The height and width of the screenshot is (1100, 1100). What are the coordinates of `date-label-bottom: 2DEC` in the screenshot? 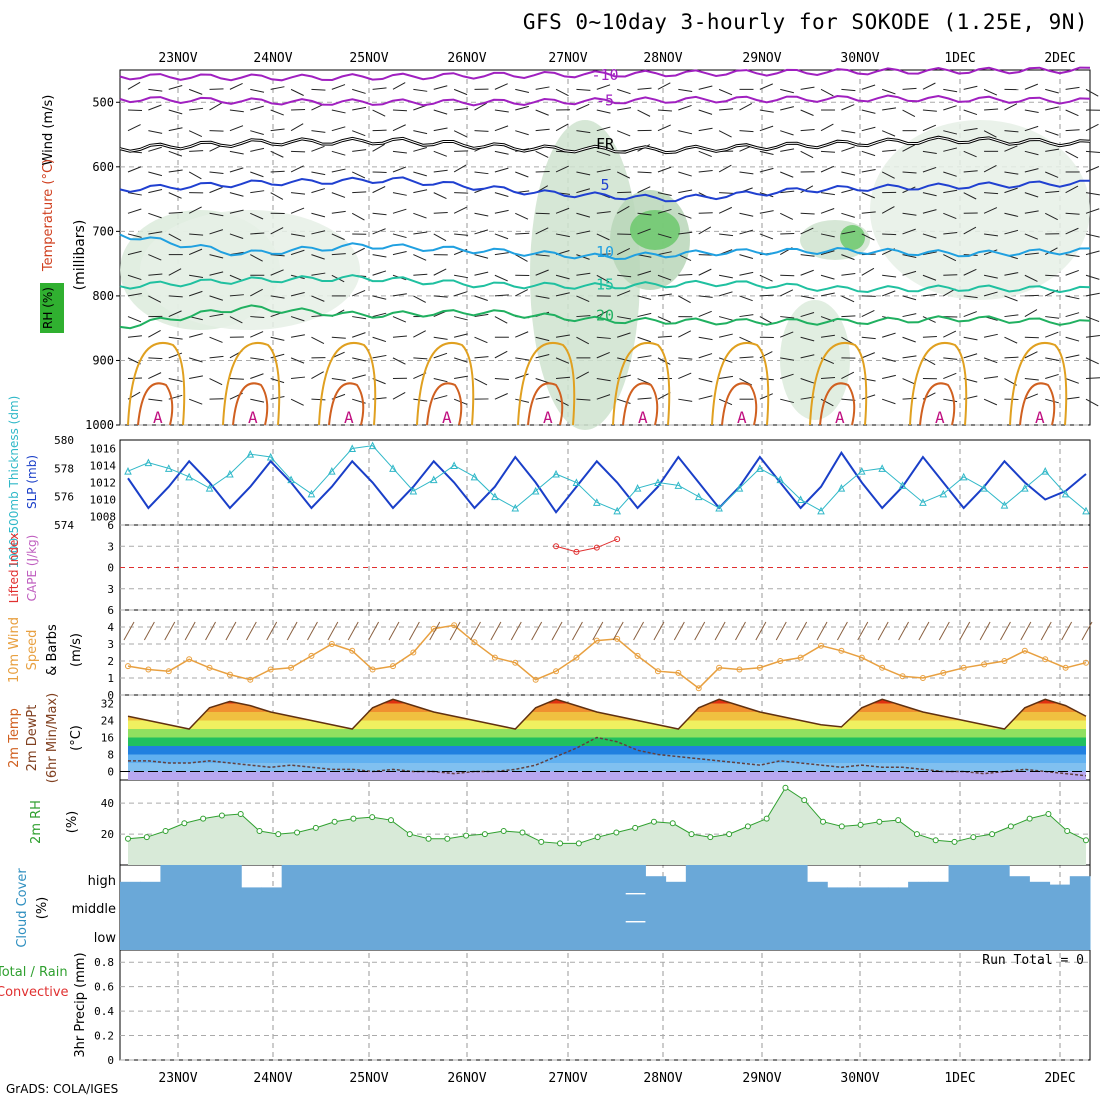 It's located at (1059, 1078).